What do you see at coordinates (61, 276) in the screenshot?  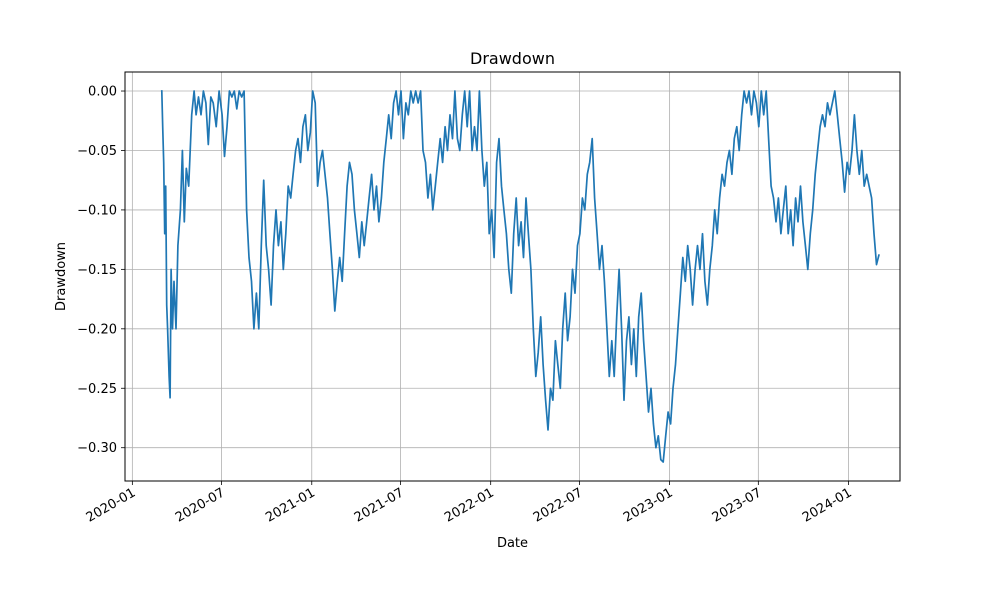 I see `y-axis-title: Drawdown` at bounding box center [61, 276].